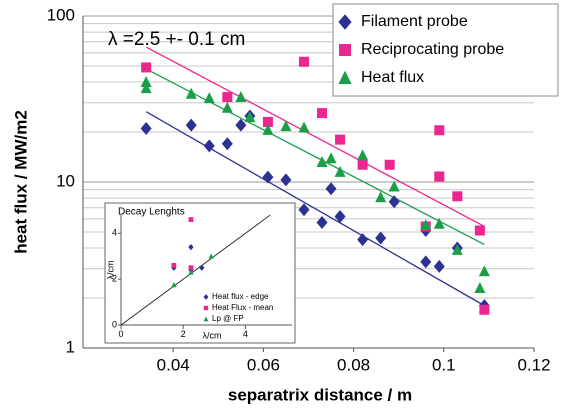 The width and height of the screenshot is (575, 410). What do you see at coordinates (114, 233) in the screenshot?
I see `y-tick-label: 4` at bounding box center [114, 233].